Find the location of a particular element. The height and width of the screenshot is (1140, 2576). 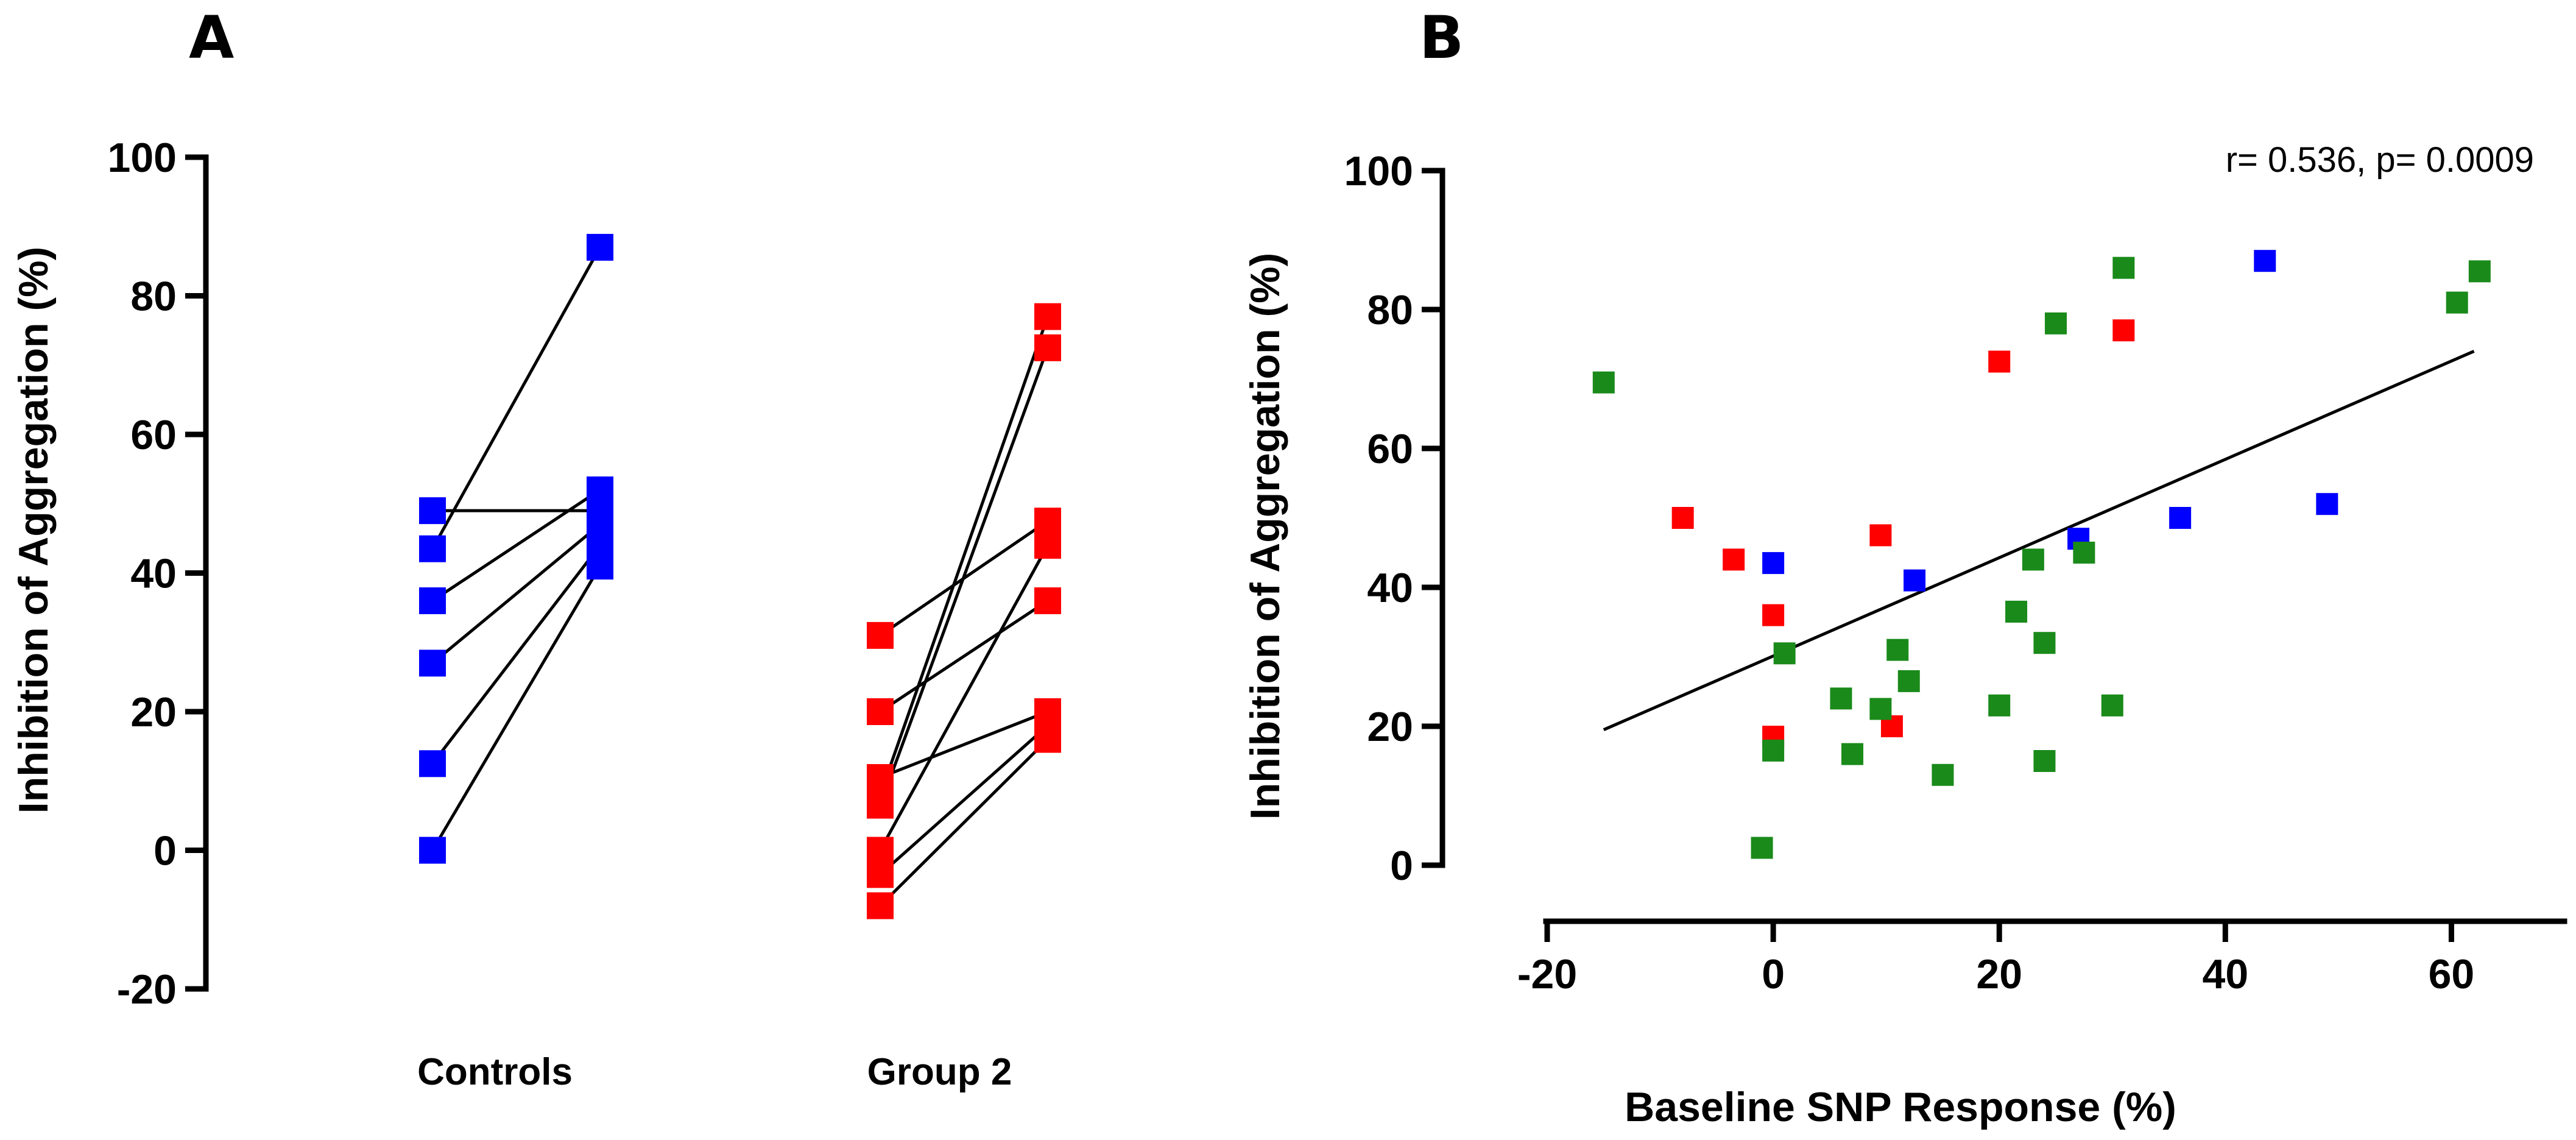

panel-b-y-tick-label: 0 is located at coordinates (1401, 866).